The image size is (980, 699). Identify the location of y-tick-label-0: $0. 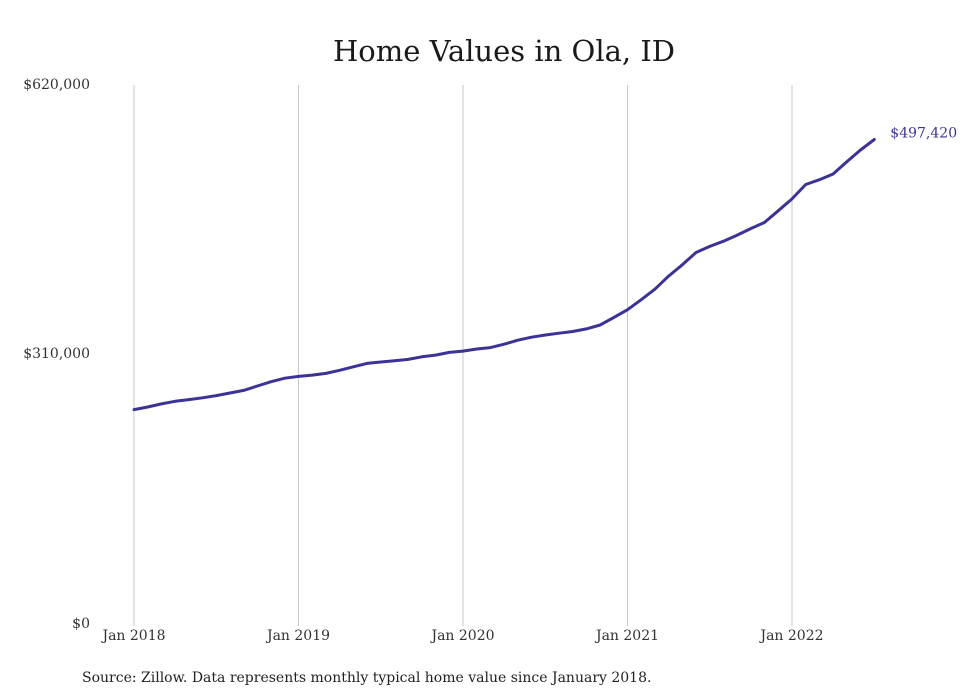
(81, 624).